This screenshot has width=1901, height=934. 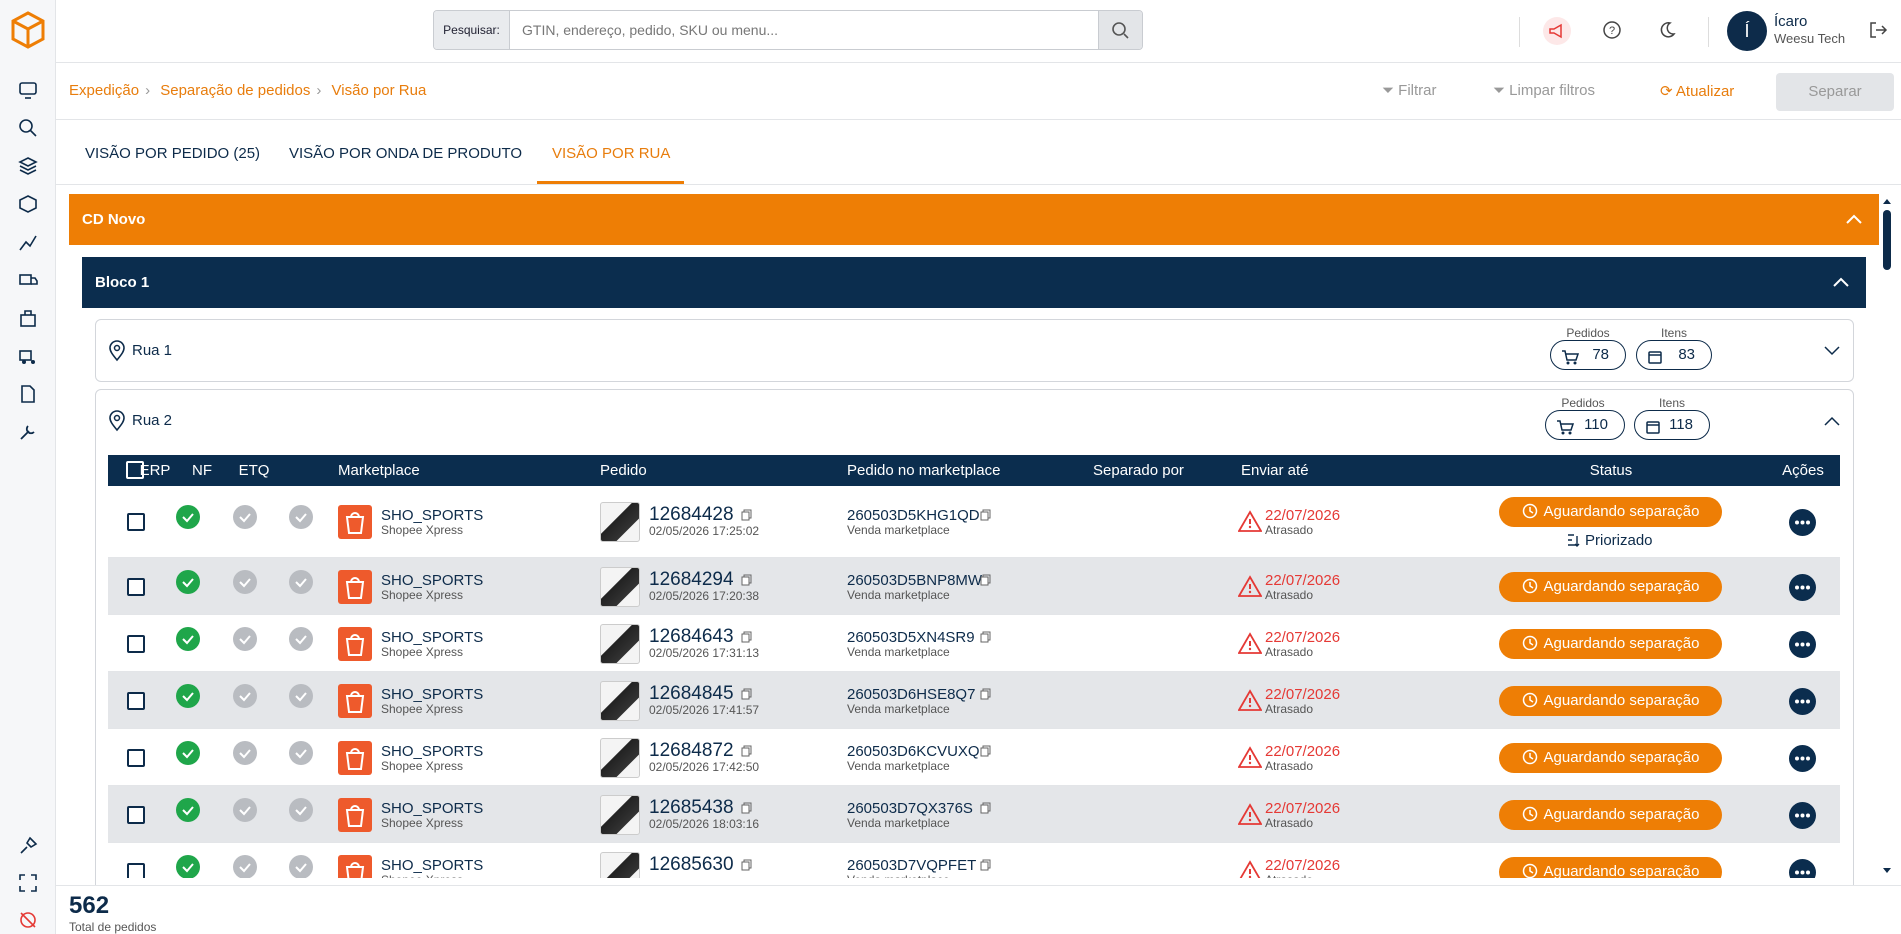 I want to click on section-header: CD Novo, so click(x=974, y=219).